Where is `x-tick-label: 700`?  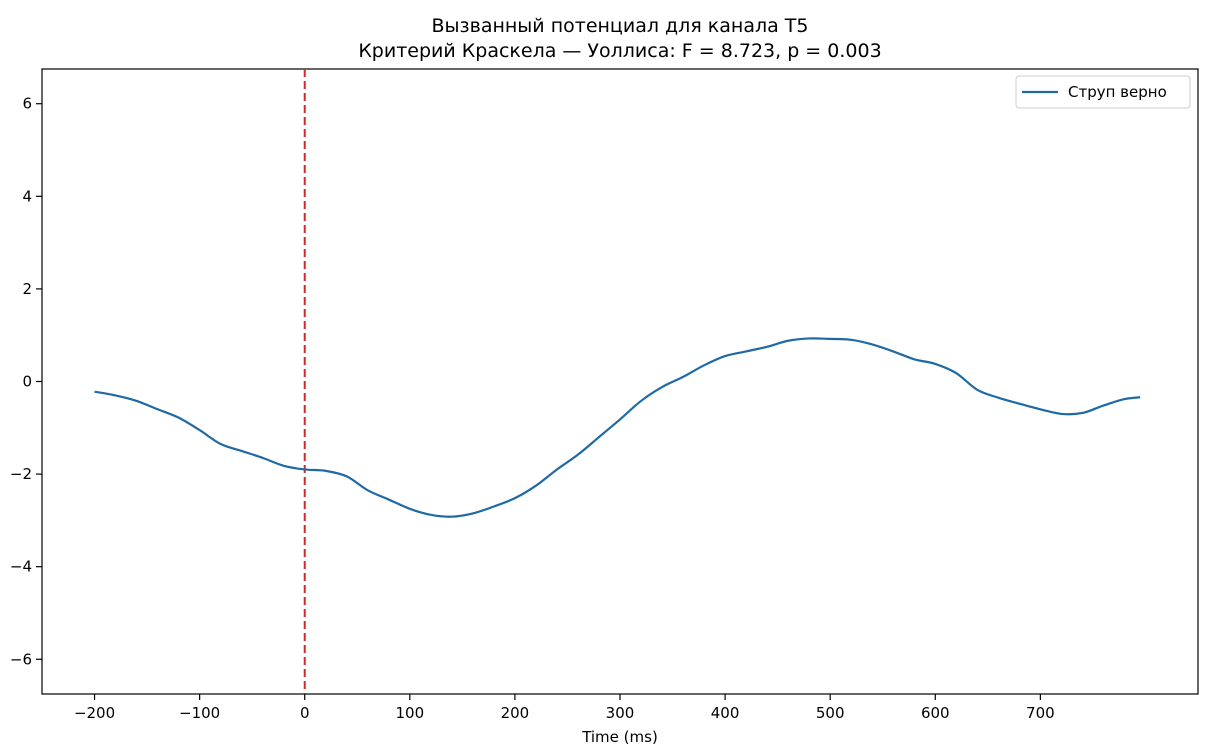 x-tick-label: 700 is located at coordinates (1040, 713).